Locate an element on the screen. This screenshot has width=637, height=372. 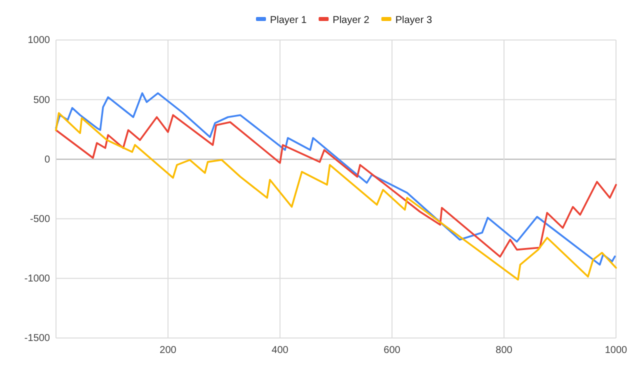
legend-label: Player 2 is located at coordinates (351, 20).